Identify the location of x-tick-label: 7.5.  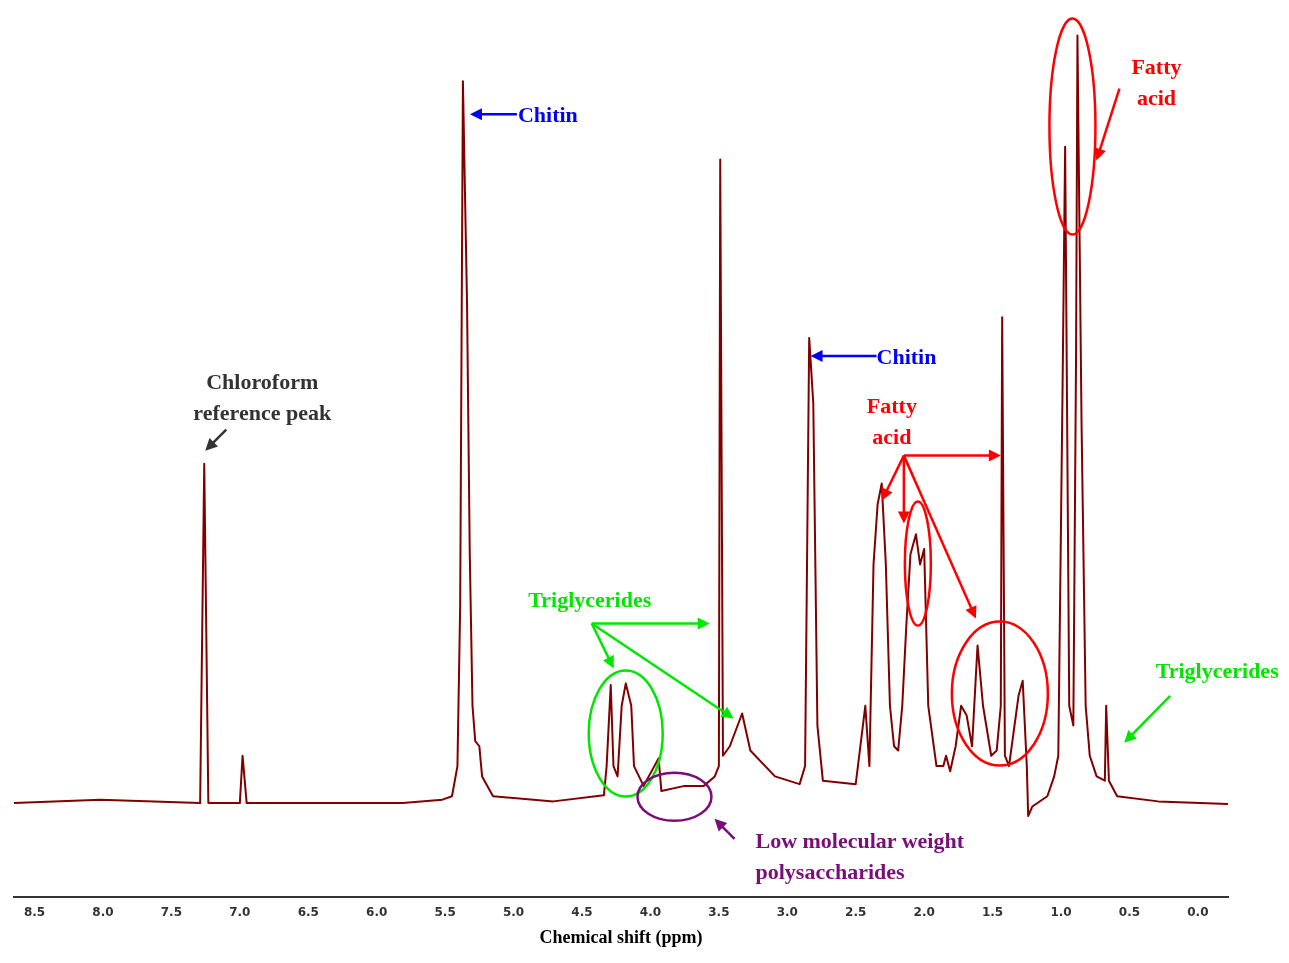
(171, 912).